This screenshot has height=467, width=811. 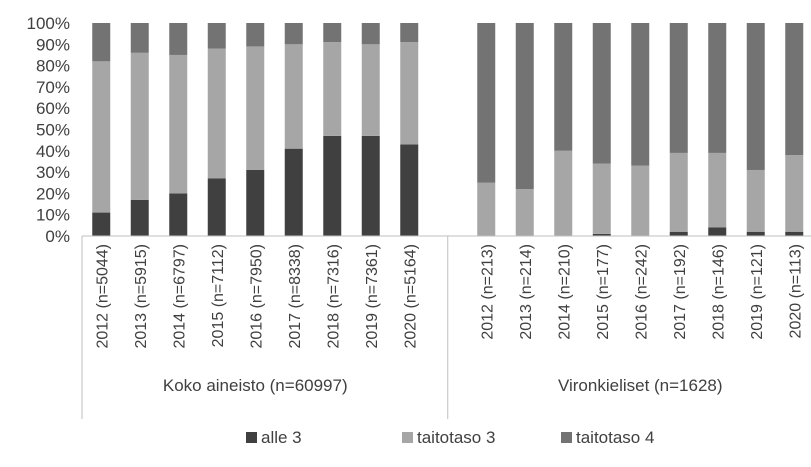 I want to click on x-tick-label: 2016 (n=242), so click(x=641, y=292).